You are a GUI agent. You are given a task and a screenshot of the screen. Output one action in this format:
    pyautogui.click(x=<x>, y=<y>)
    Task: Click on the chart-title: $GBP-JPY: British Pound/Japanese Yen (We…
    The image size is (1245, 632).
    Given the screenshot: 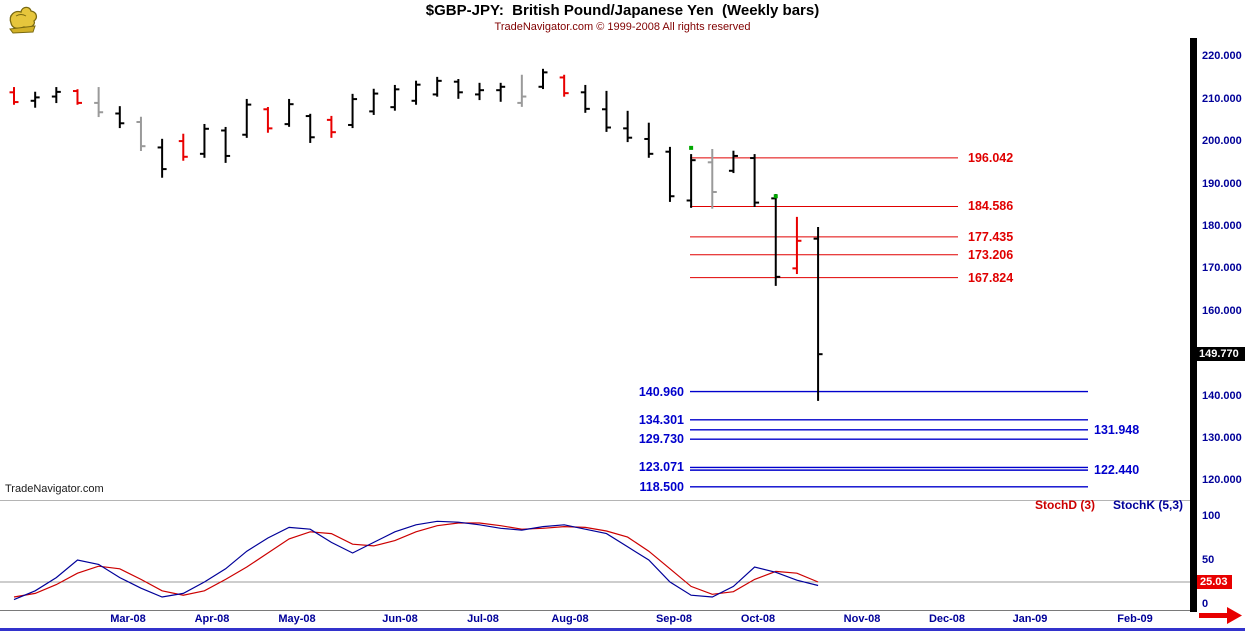 What is the action you would take?
    pyautogui.click(x=622, y=10)
    